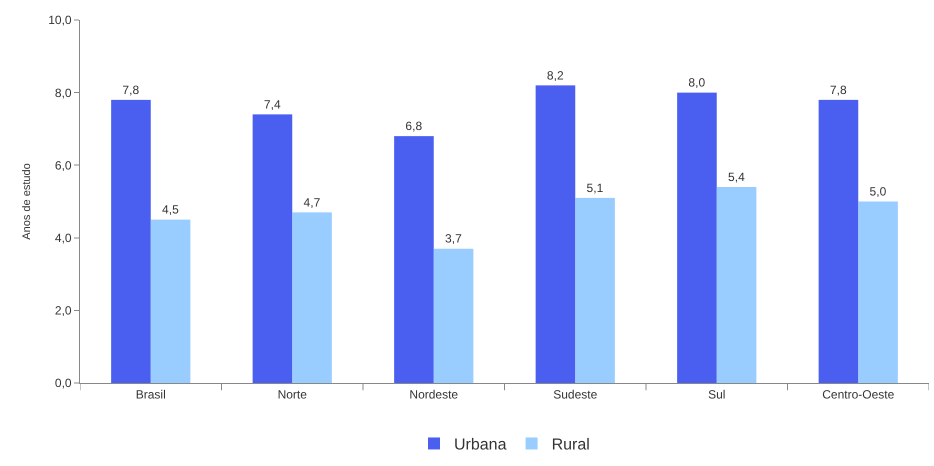 The height and width of the screenshot is (466, 934). I want to click on y-tick-label: 0,0, so click(63, 383).